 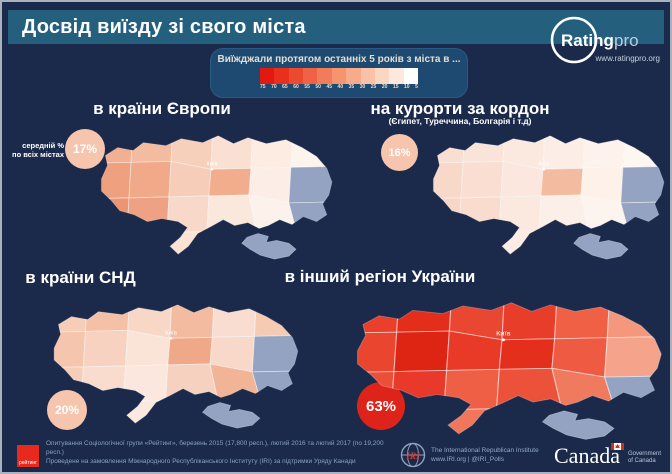 I want to click on iri-name: The International Republican Institute, so click(x=485, y=450).